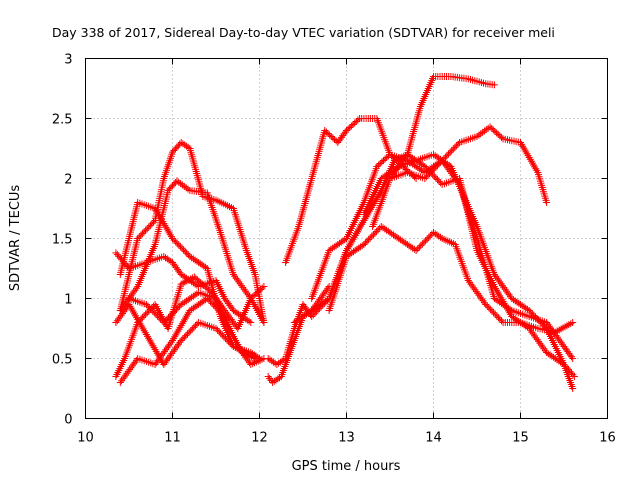 The width and height of the screenshot is (640, 480). I want to click on x-tick-label: 11, so click(172, 438).